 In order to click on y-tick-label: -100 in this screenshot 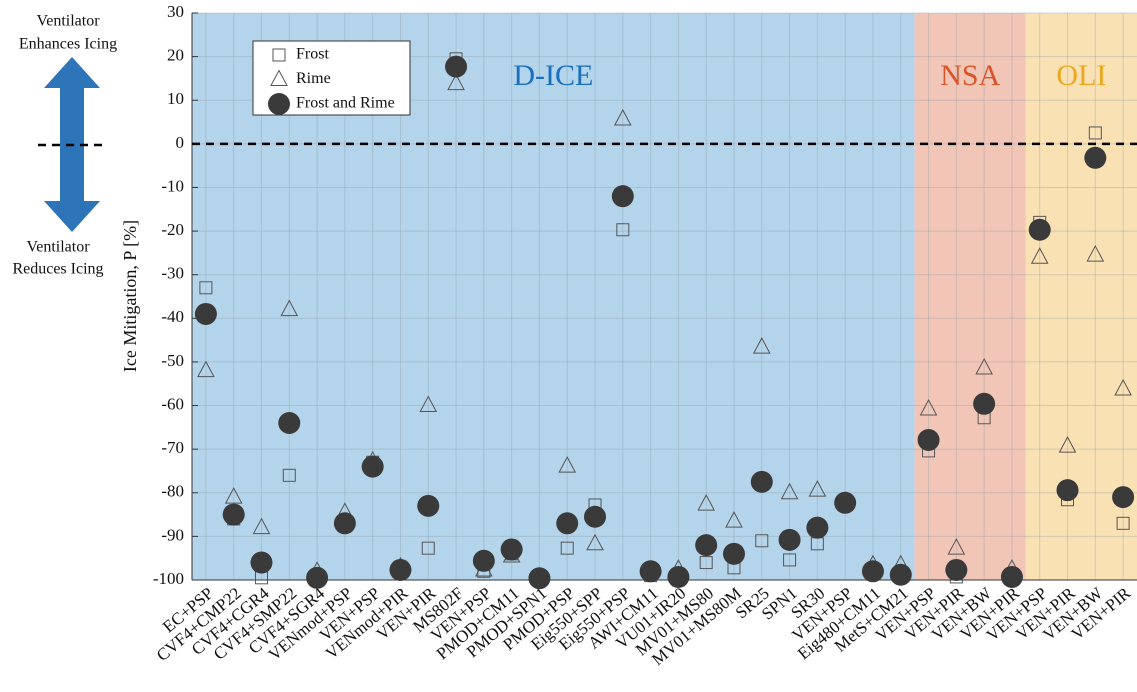, I will do `click(168, 578)`.